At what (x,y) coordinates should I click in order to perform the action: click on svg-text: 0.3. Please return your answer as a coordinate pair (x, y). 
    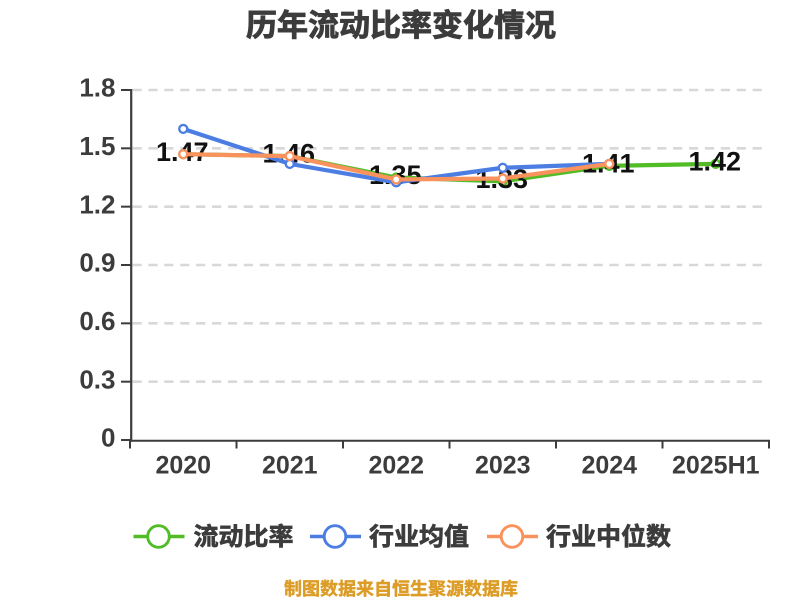
    Looking at the image, I should click on (97, 379).